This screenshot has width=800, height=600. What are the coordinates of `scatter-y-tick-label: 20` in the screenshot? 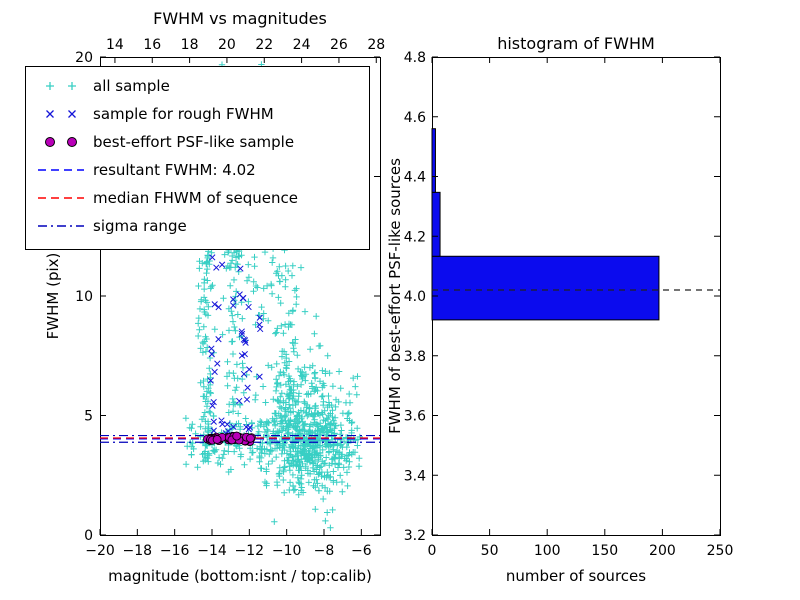 It's located at (84, 58).